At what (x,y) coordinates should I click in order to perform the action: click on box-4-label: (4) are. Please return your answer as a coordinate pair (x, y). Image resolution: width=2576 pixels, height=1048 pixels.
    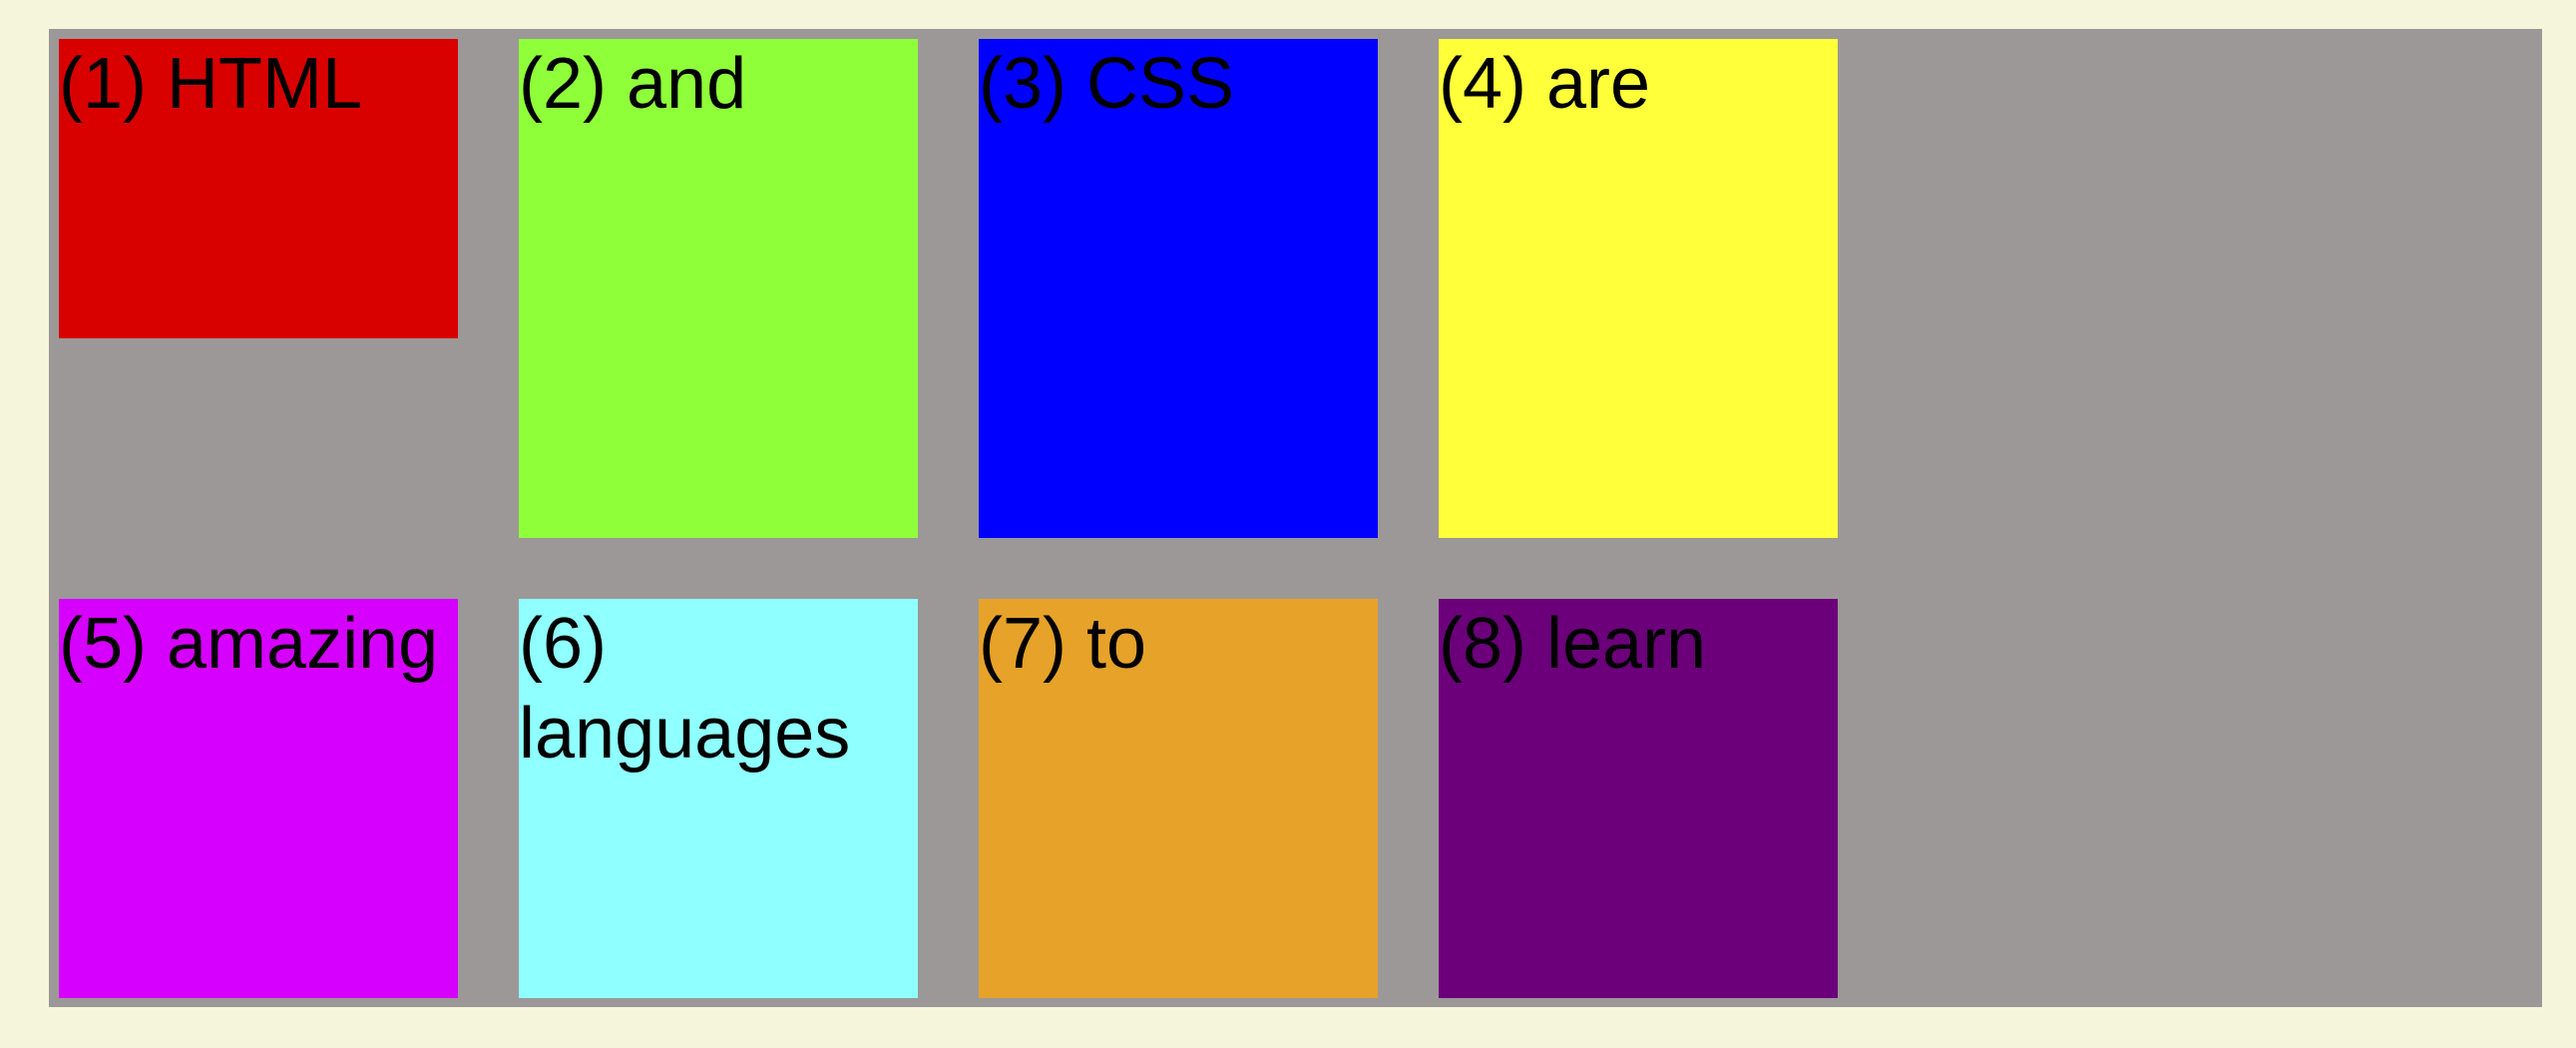
    Looking at the image, I should click on (1545, 84).